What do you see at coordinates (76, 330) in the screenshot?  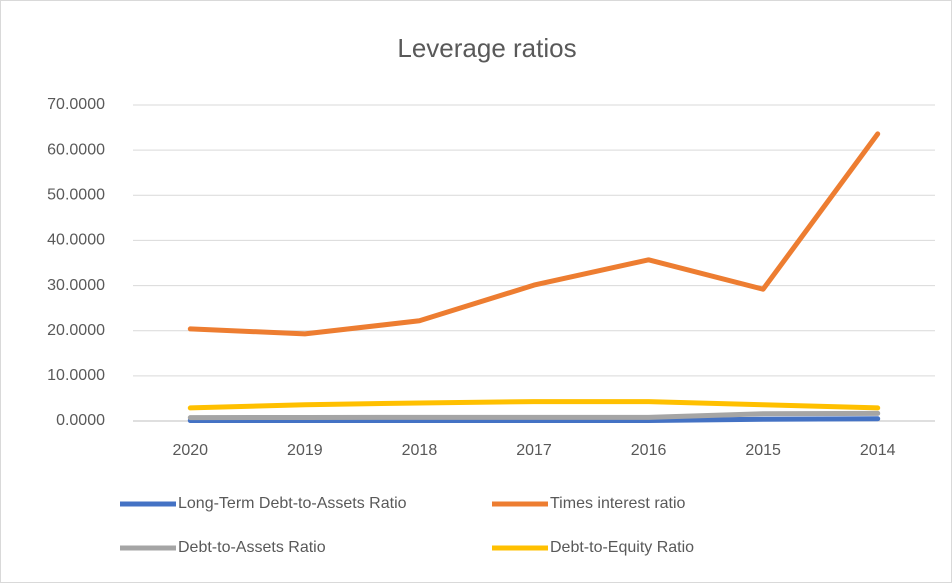 I see `y-tick-label: 20.0000` at bounding box center [76, 330].